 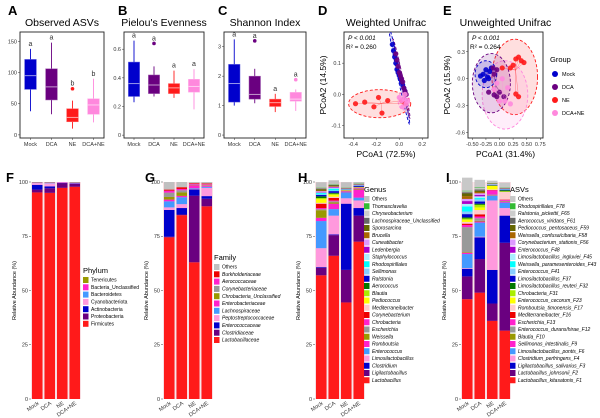 What do you see at coordinates (157, 346) in the screenshot?
I see `y-tick-label: 25` at bounding box center [157, 346].